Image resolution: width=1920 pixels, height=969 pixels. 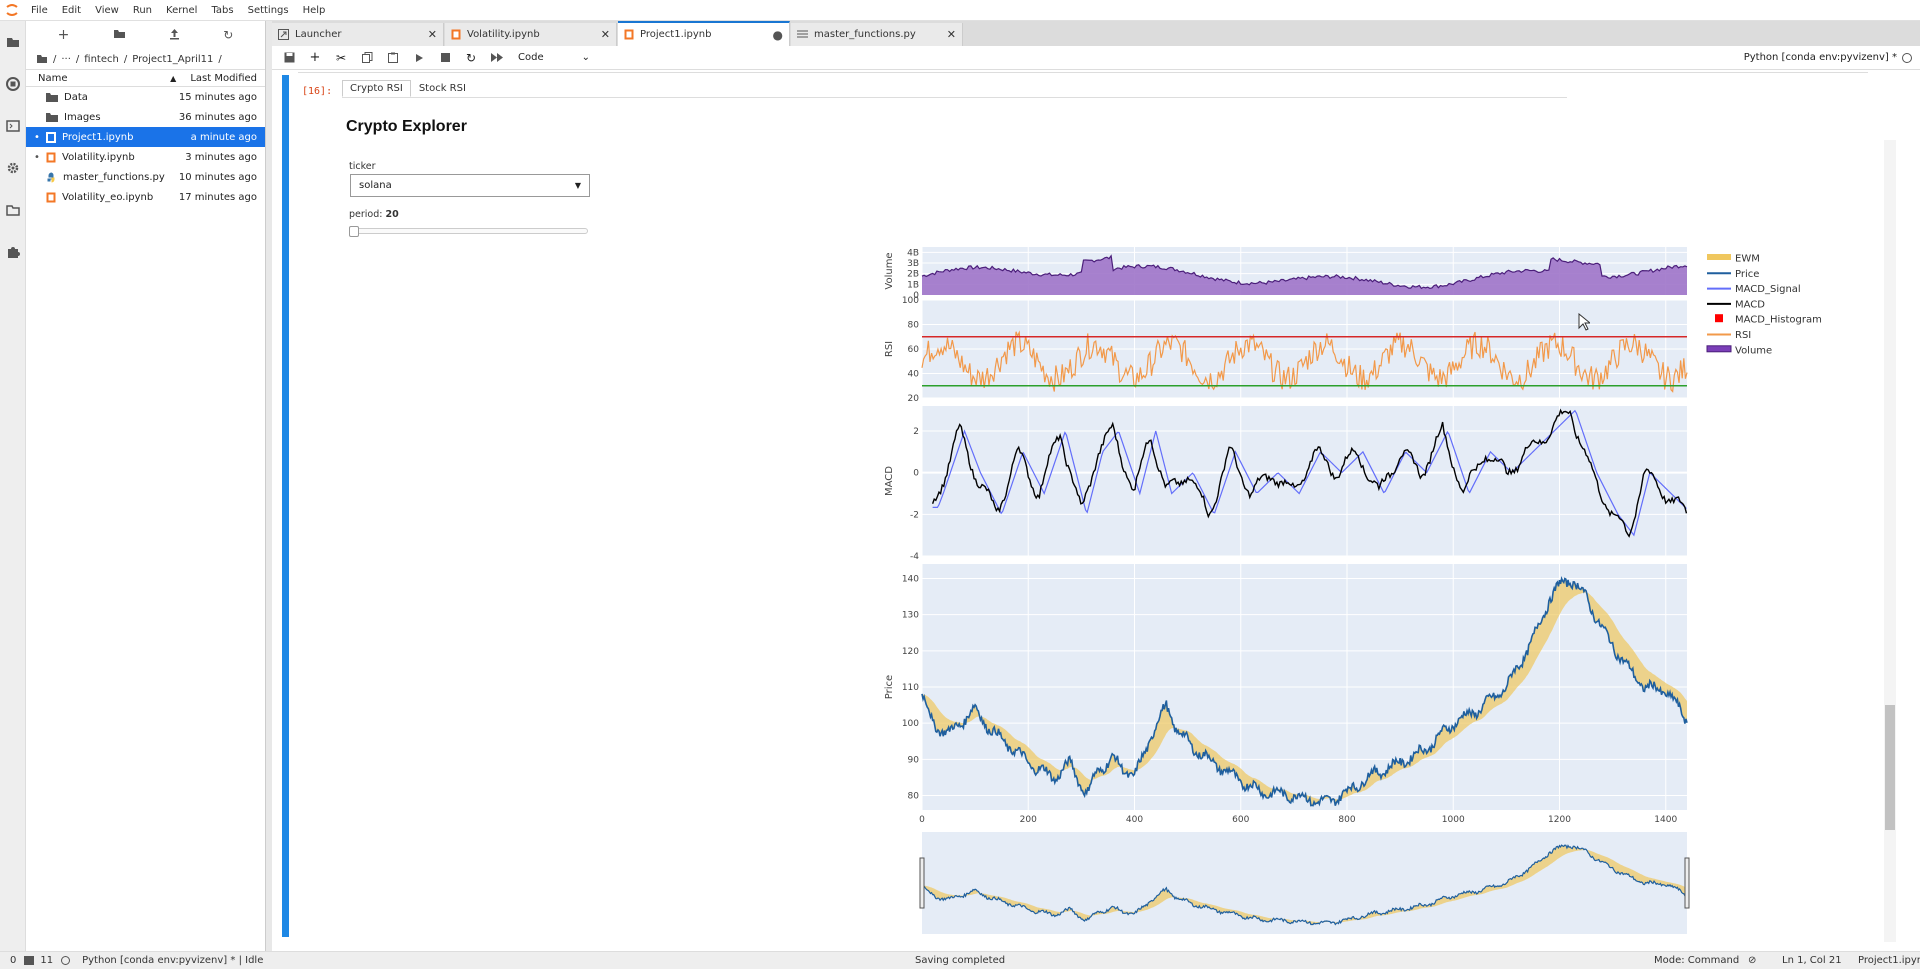 What do you see at coordinates (289, 58) in the screenshot?
I see `save-icon` at bounding box center [289, 58].